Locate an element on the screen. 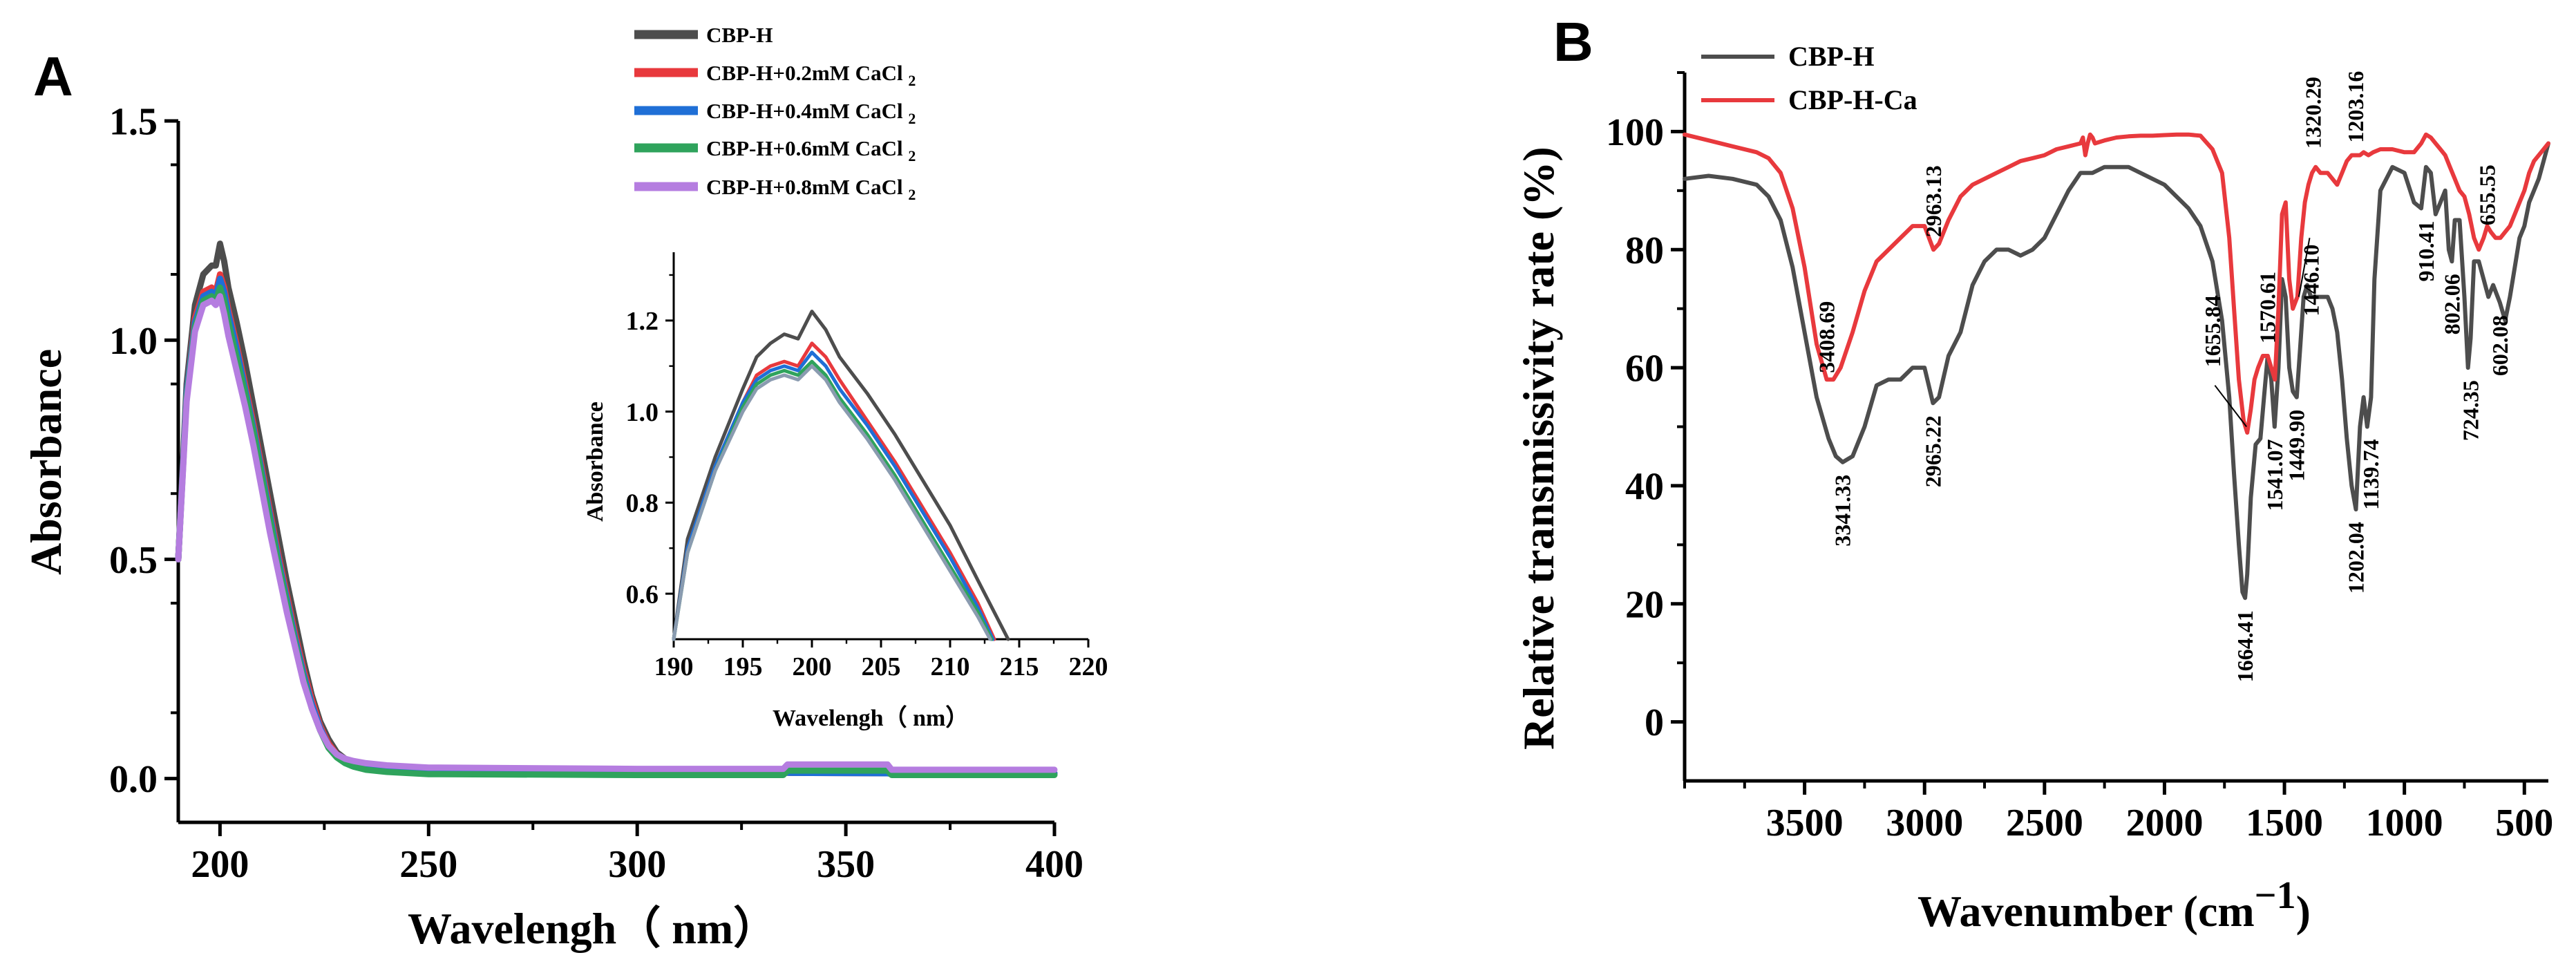  panel-a-x-ticks: 200 250 300 350 400 is located at coordinates (637, 854).